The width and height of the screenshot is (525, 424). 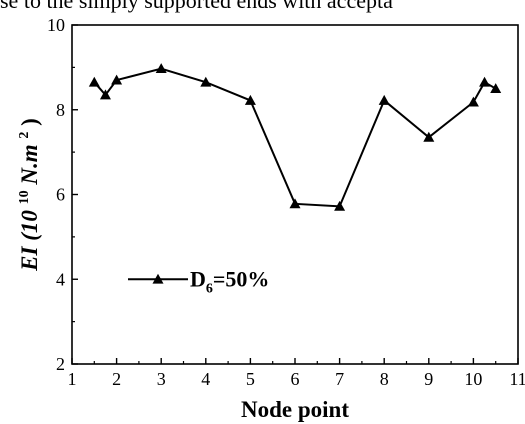 What do you see at coordinates (473, 379) in the screenshot?
I see `x-tick-label: 10` at bounding box center [473, 379].